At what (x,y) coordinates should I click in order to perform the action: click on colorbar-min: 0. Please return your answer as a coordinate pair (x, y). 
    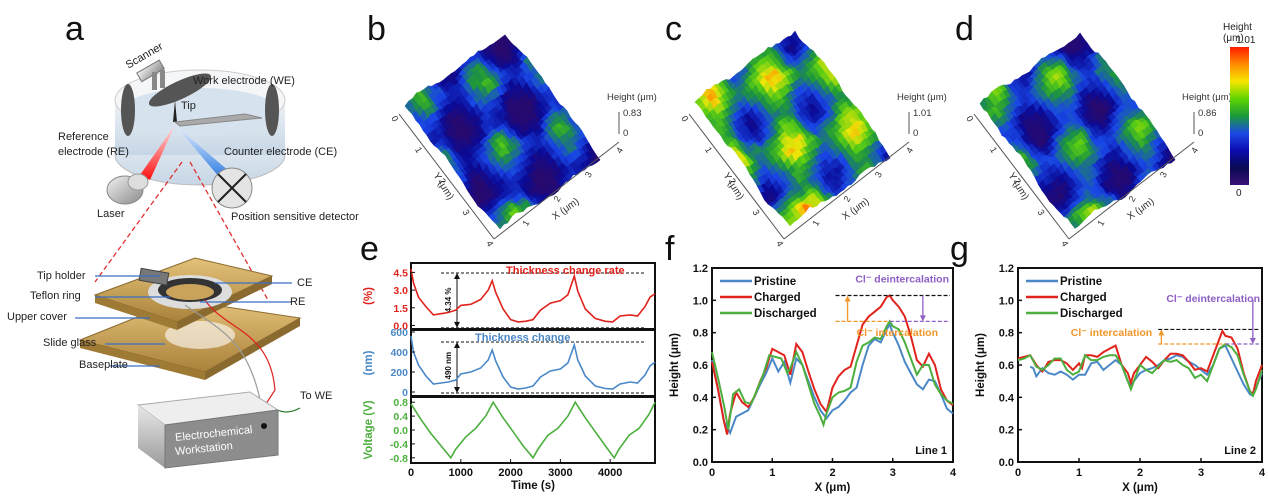
    Looking at the image, I should click on (1239, 193).